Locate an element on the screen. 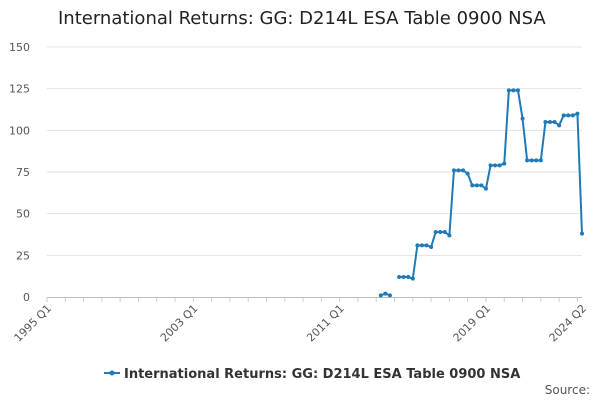 The image size is (600, 400). y-tick-label: 75 is located at coordinates (23, 172).